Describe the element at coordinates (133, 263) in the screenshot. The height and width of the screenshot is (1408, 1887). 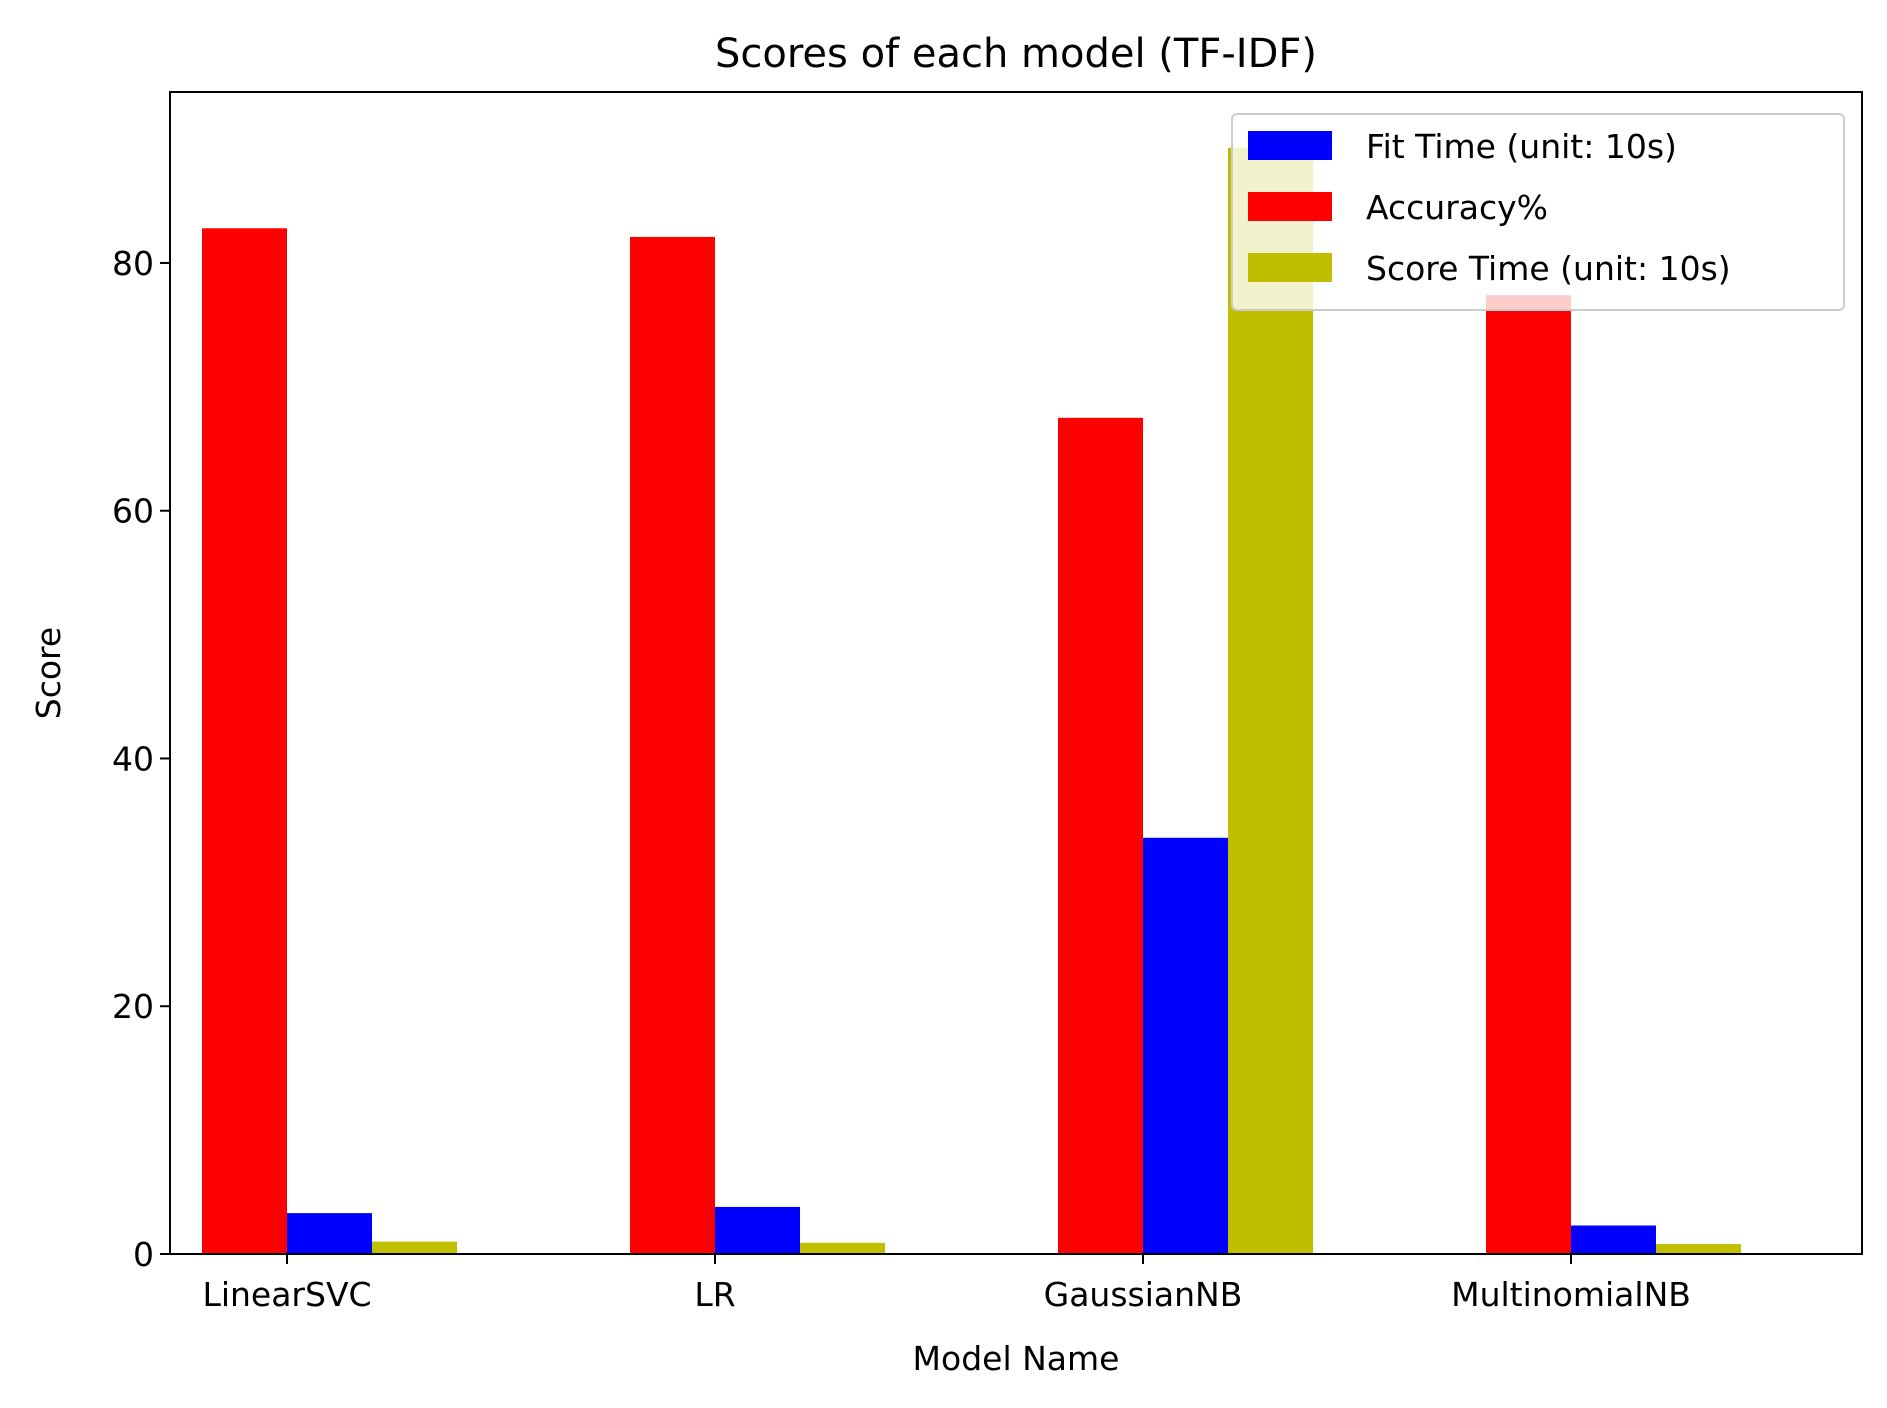
I see `y-tick-label: 80` at that location.